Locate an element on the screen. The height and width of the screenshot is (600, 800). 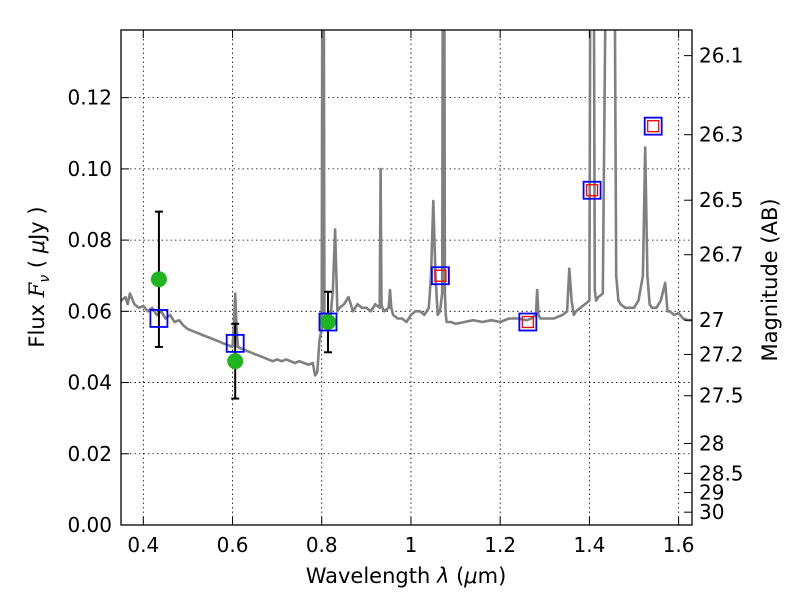
x-tick-label: 1.6 is located at coordinates (679, 545).